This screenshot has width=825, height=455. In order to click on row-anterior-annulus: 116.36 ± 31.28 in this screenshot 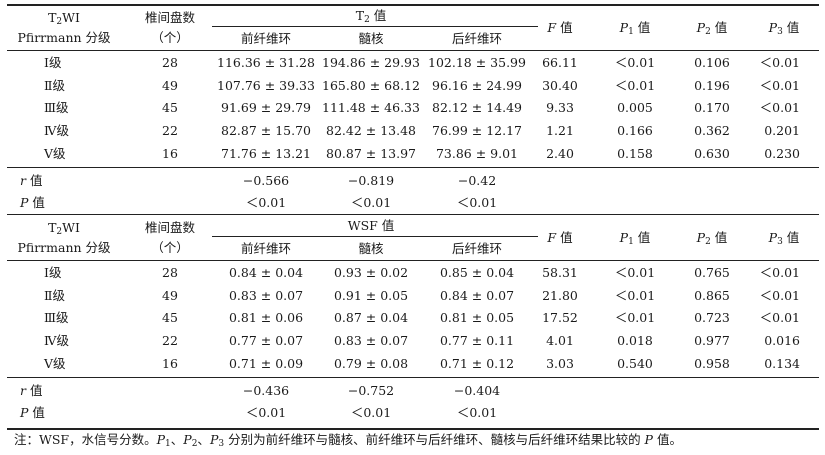, I will do `click(266, 62)`.